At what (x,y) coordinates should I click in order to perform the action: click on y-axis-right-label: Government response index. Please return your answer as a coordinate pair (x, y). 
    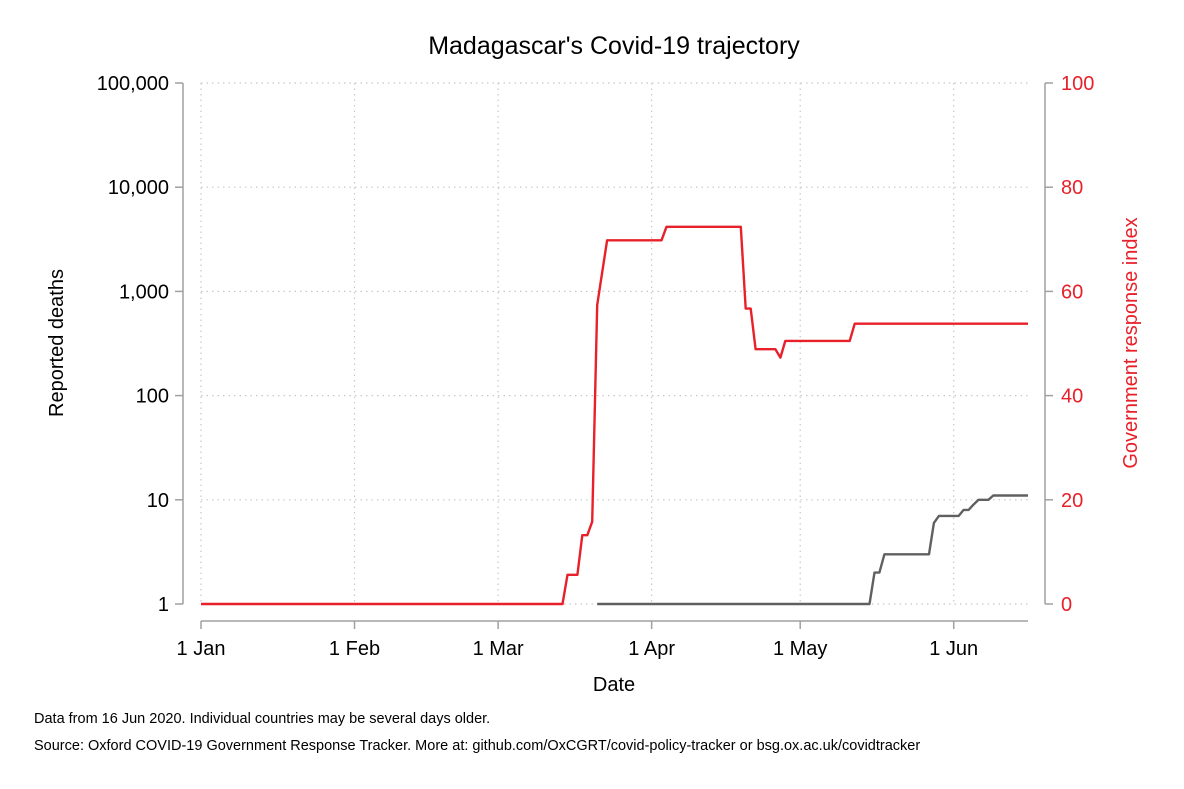
    Looking at the image, I should click on (1131, 342).